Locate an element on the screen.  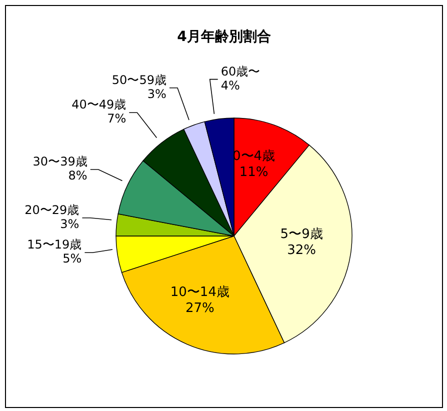
slice-label: 50〜59歳 is located at coordinates (139, 79).